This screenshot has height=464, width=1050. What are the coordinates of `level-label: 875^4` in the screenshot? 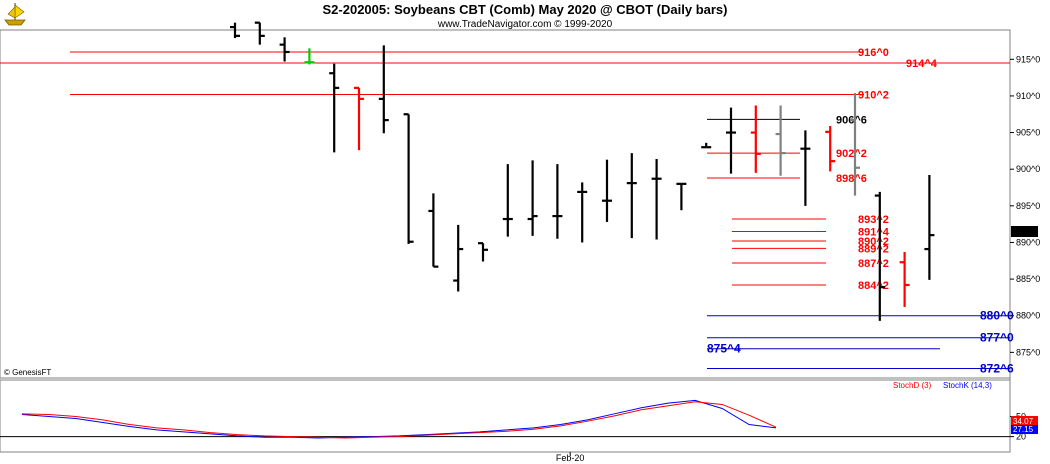 It's located at (724, 349).